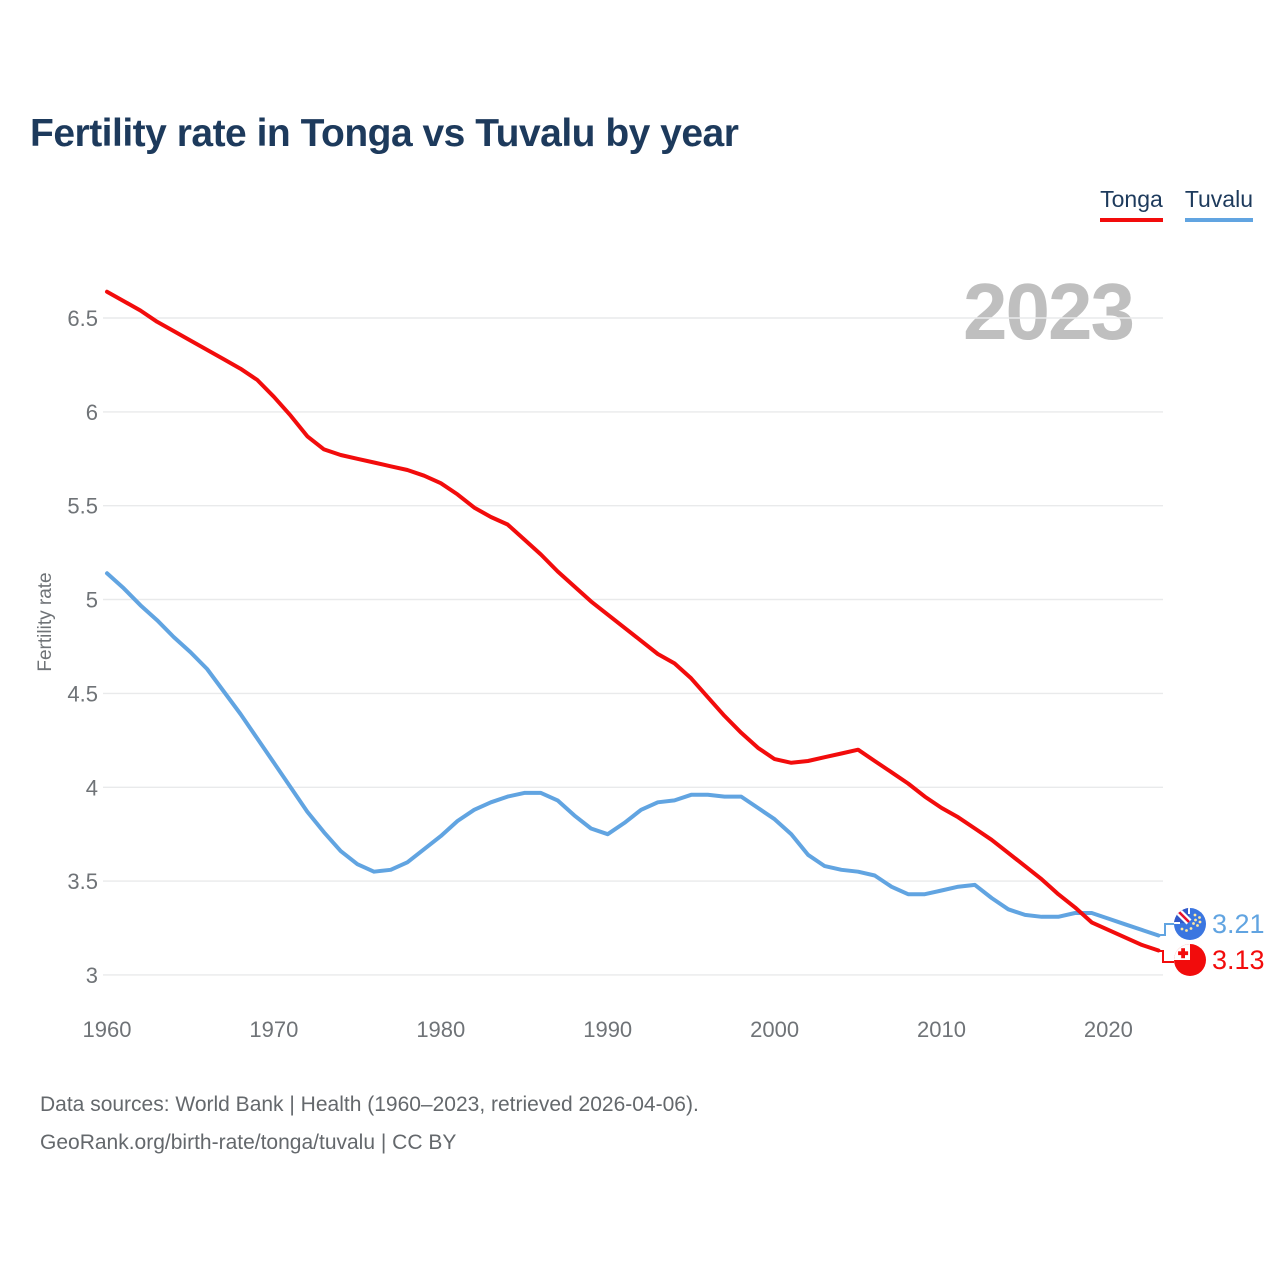 The height and width of the screenshot is (1280, 1280). Describe the element at coordinates (1238, 924) in the screenshot. I see `tuvalu-end-value: 3.21` at that location.